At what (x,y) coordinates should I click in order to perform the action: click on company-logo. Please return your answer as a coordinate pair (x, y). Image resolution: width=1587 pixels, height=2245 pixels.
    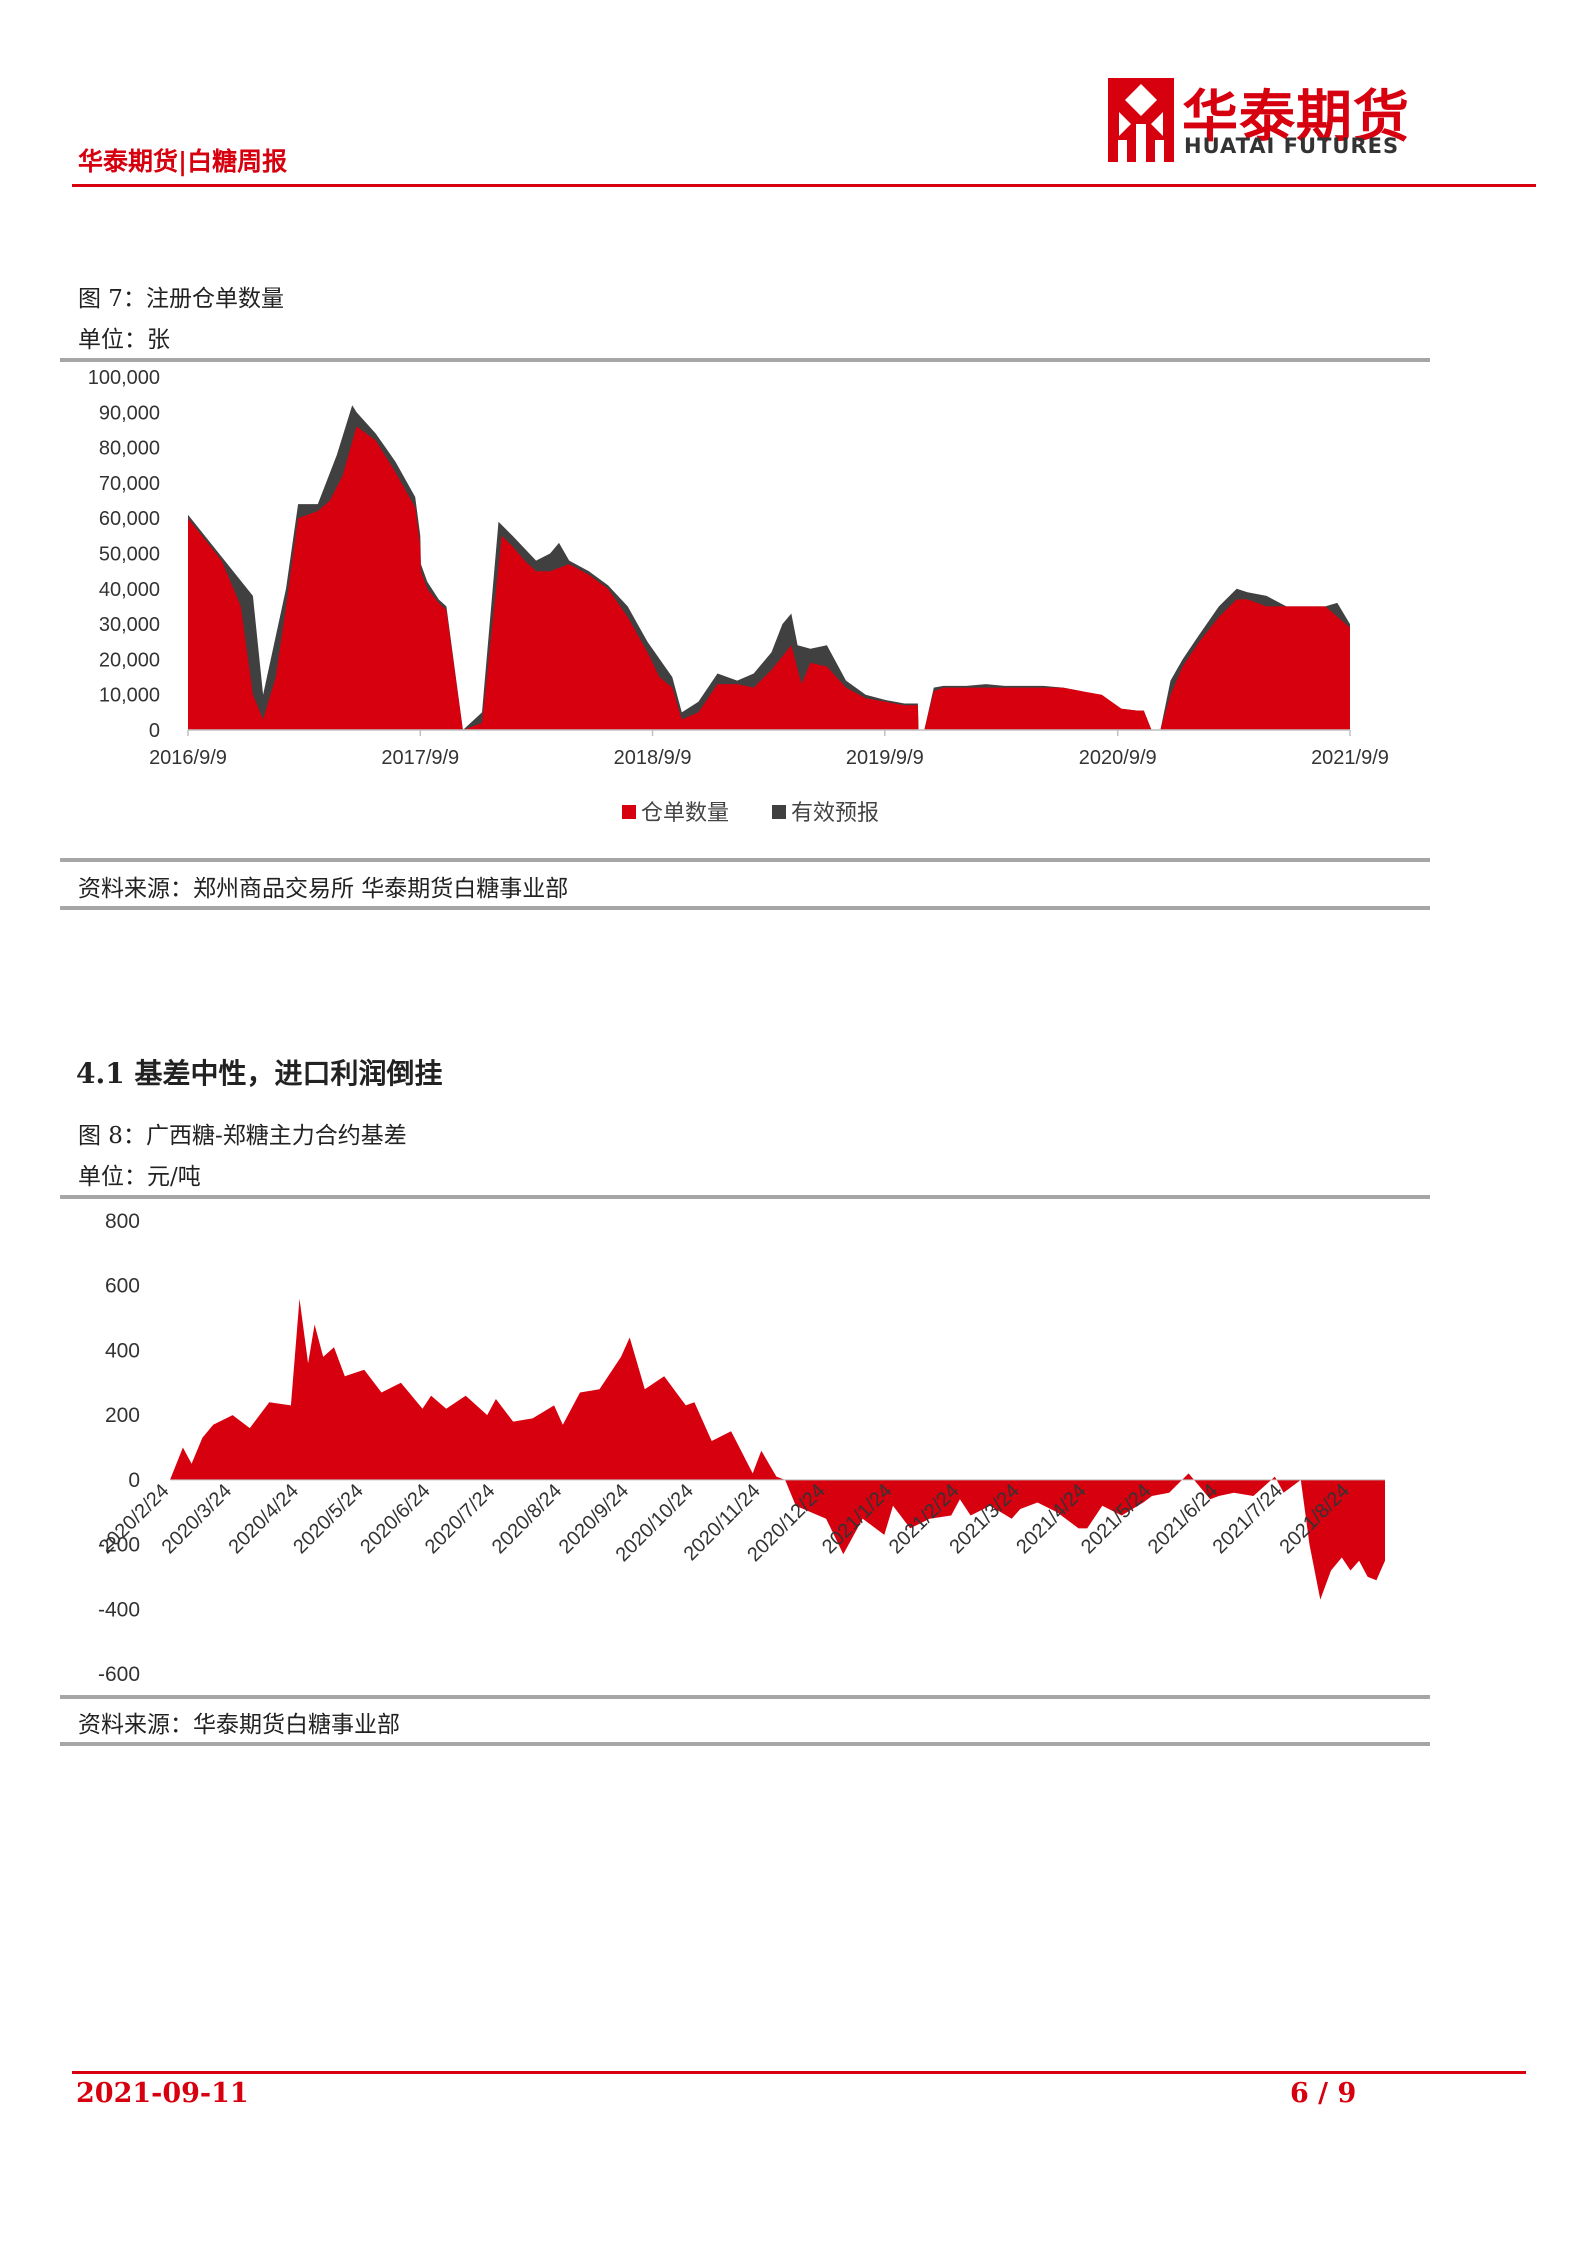
    Looking at the image, I should click on (1141, 122).